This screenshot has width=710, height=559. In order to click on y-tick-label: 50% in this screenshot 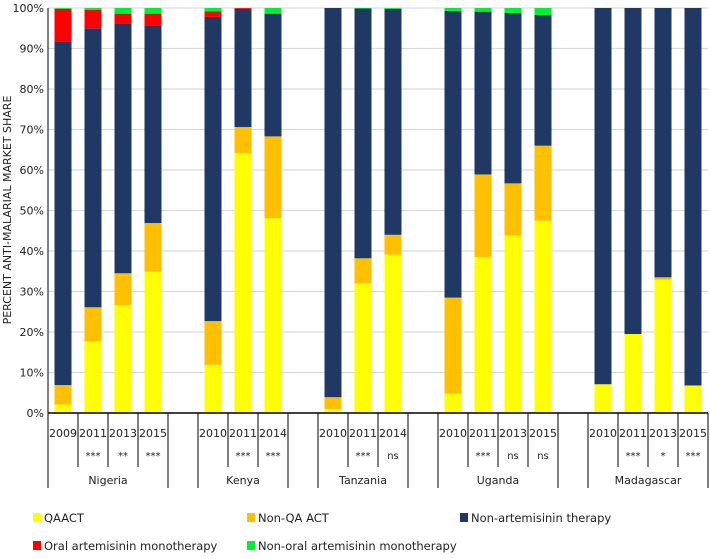, I will do `click(32, 211)`.